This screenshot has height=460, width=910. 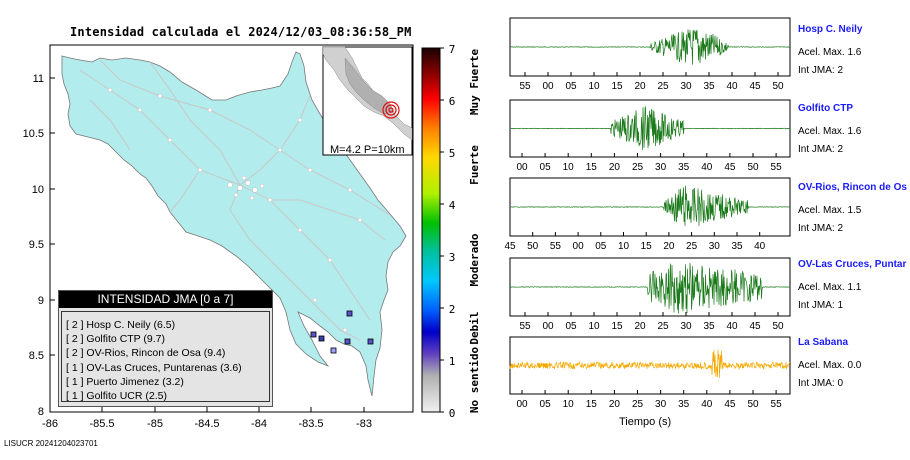 I want to click on scale-label-moderado: Moderado, so click(x=474, y=259).